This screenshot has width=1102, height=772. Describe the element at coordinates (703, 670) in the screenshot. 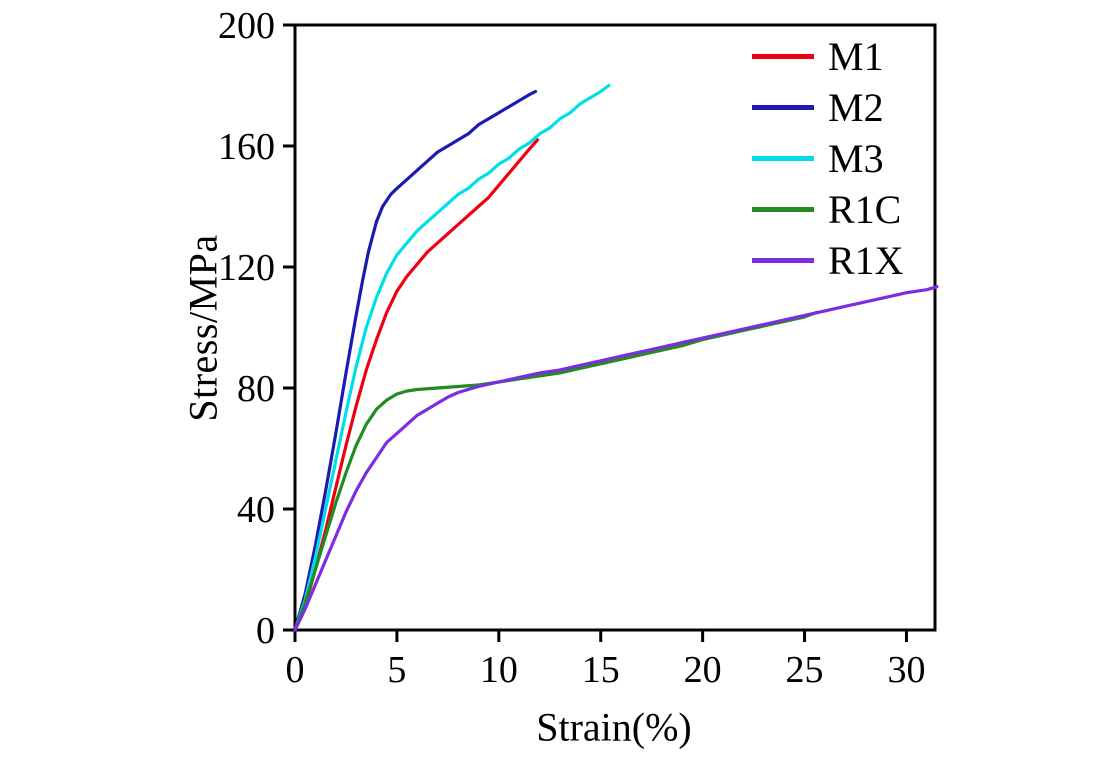

I see `x-tick-label: 20` at that location.